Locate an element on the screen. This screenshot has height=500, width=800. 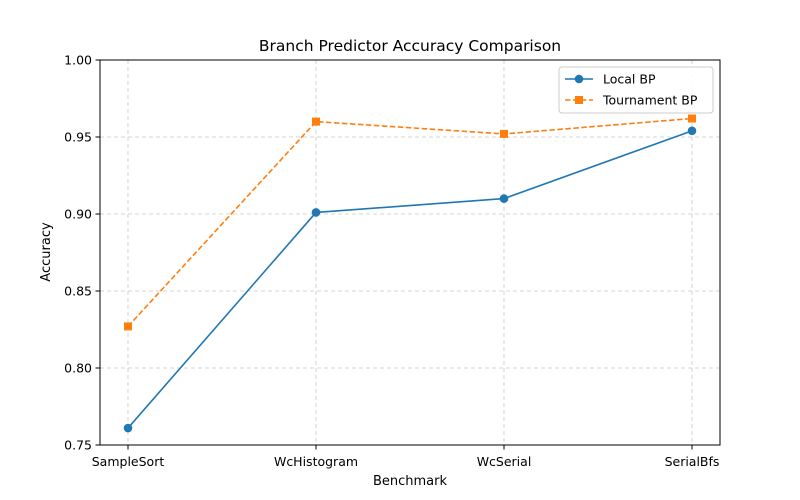
x-tick-label: SerialBfs is located at coordinates (692, 461).